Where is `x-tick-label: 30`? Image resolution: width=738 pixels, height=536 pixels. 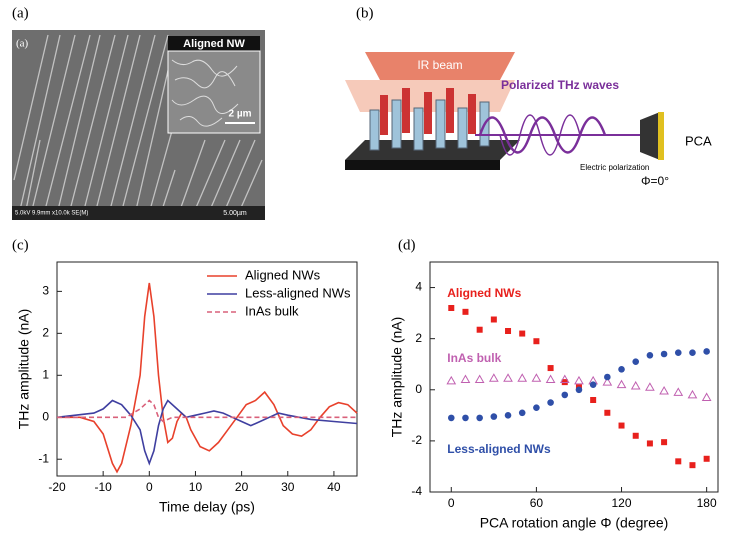 x-tick-label: 30 is located at coordinates (288, 487).